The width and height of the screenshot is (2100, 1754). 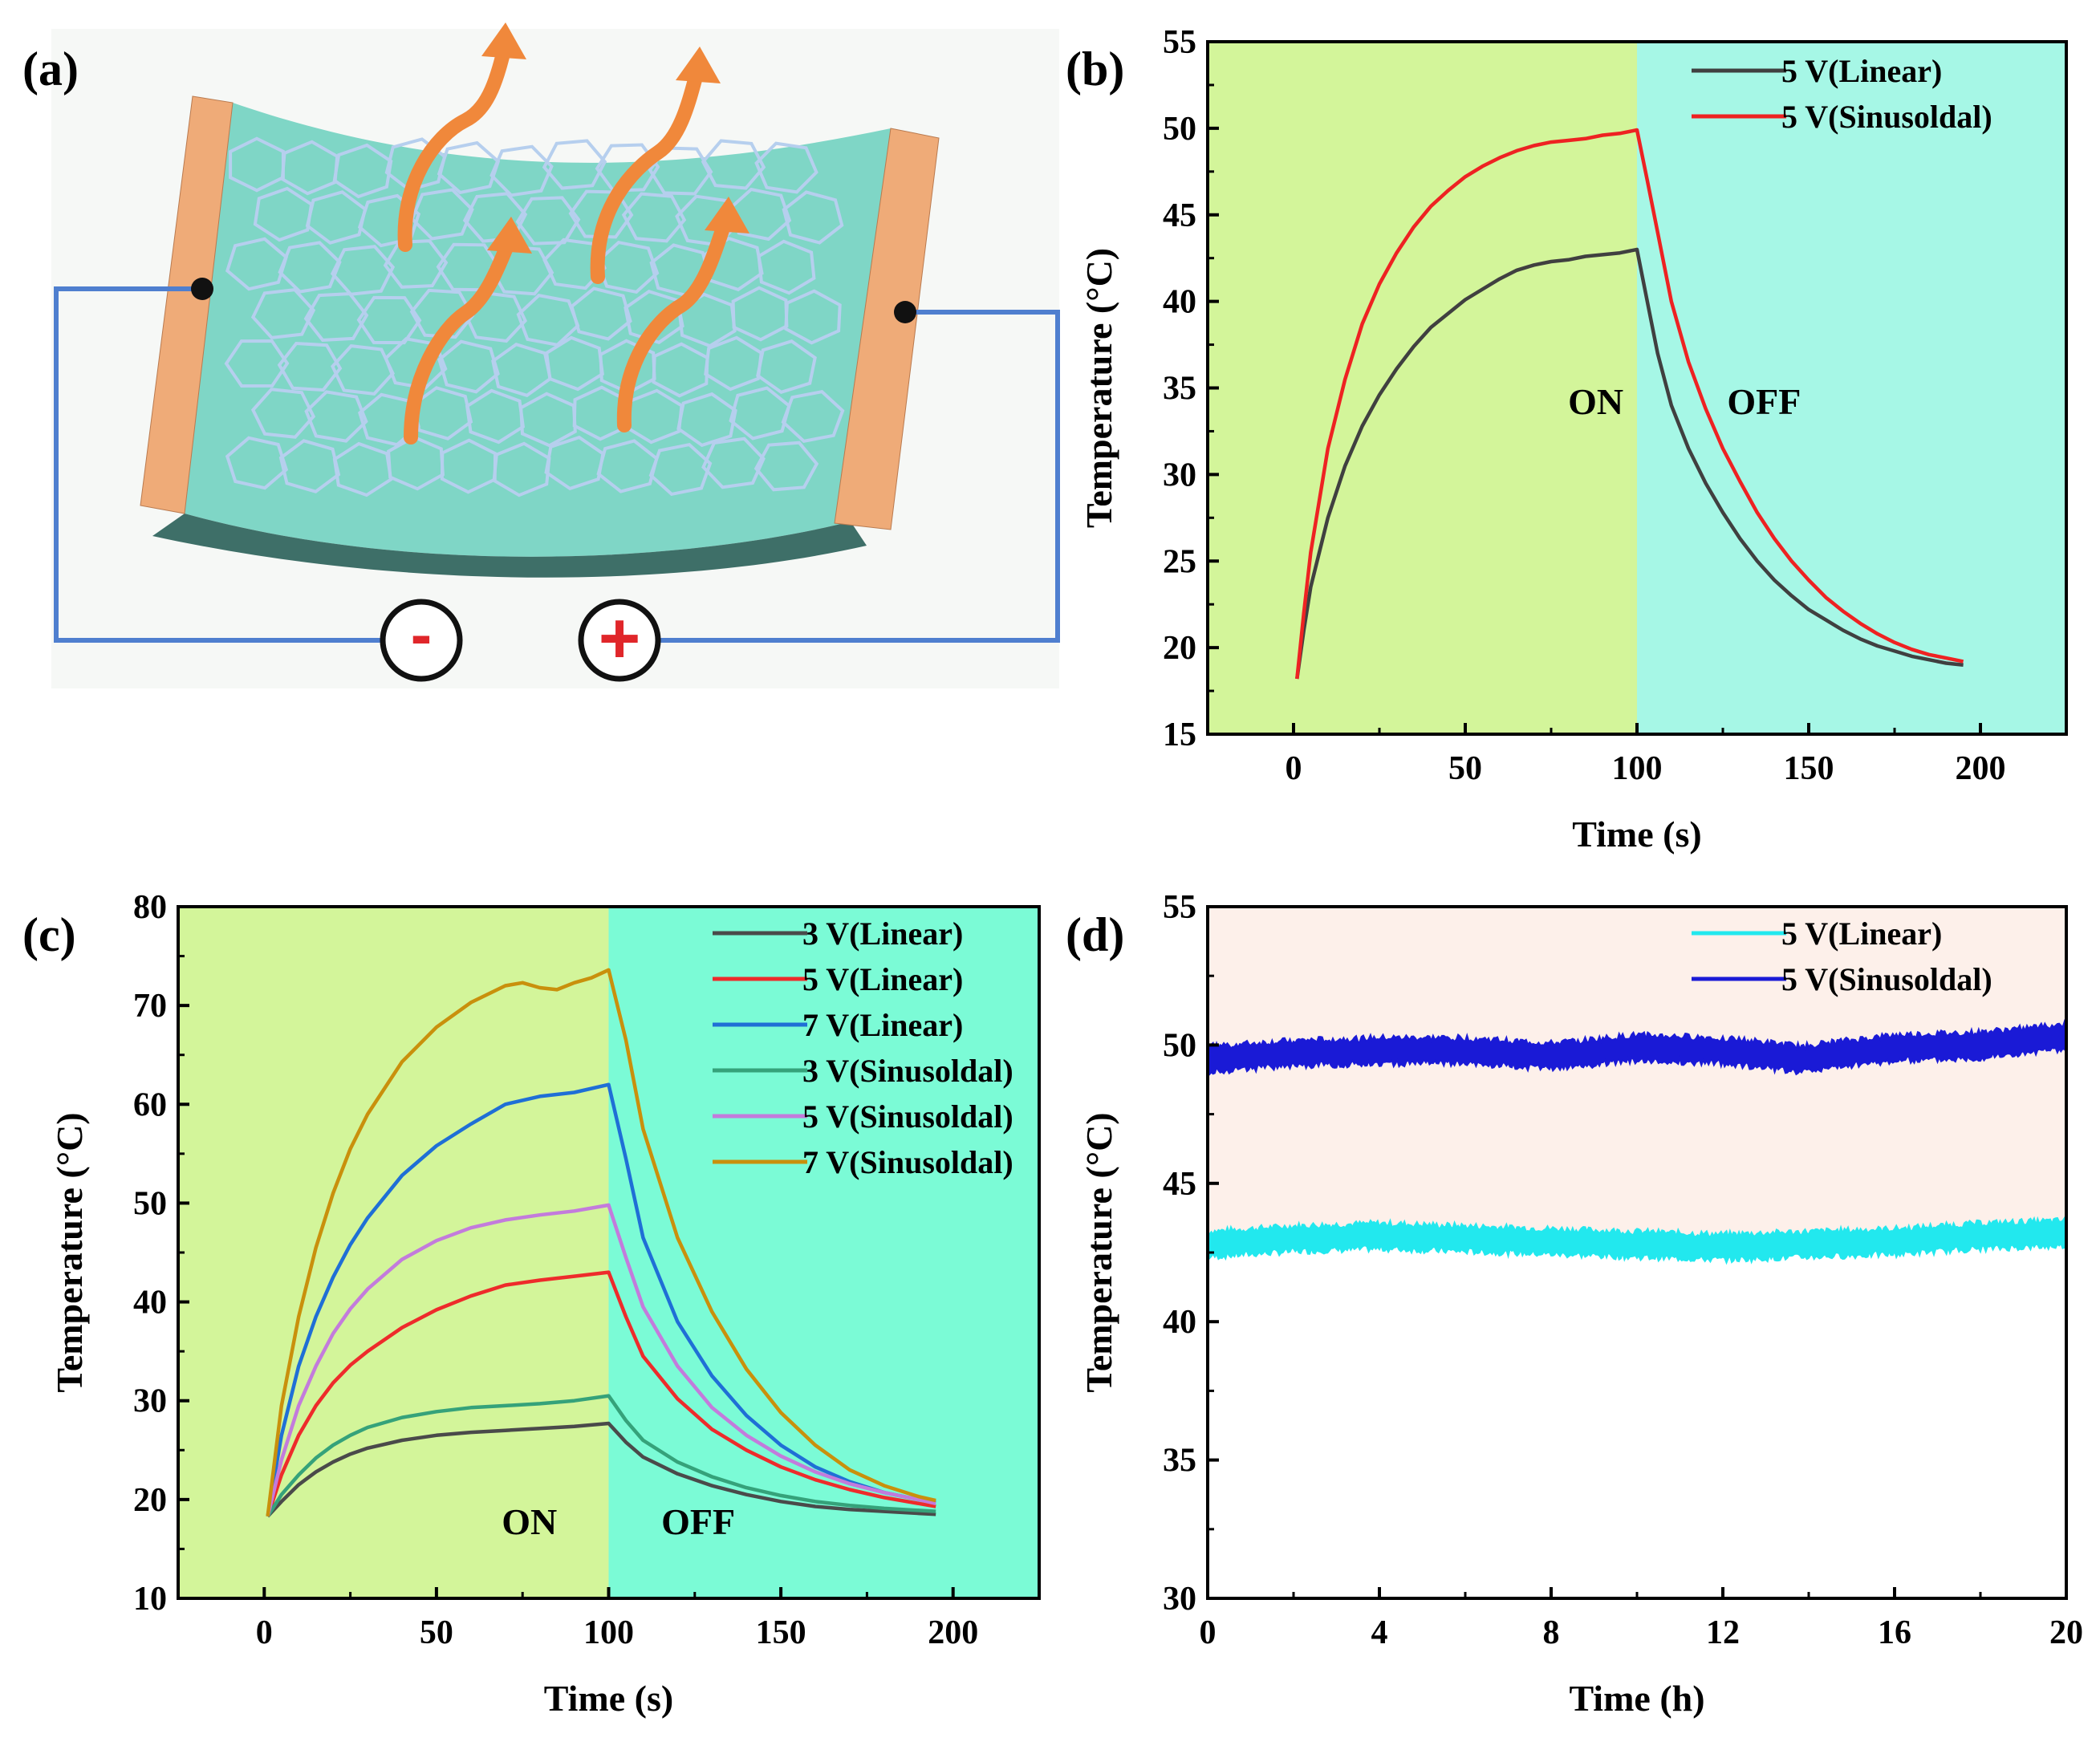 What do you see at coordinates (49, 934) in the screenshot?
I see `panel-label: (c)` at bounding box center [49, 934].